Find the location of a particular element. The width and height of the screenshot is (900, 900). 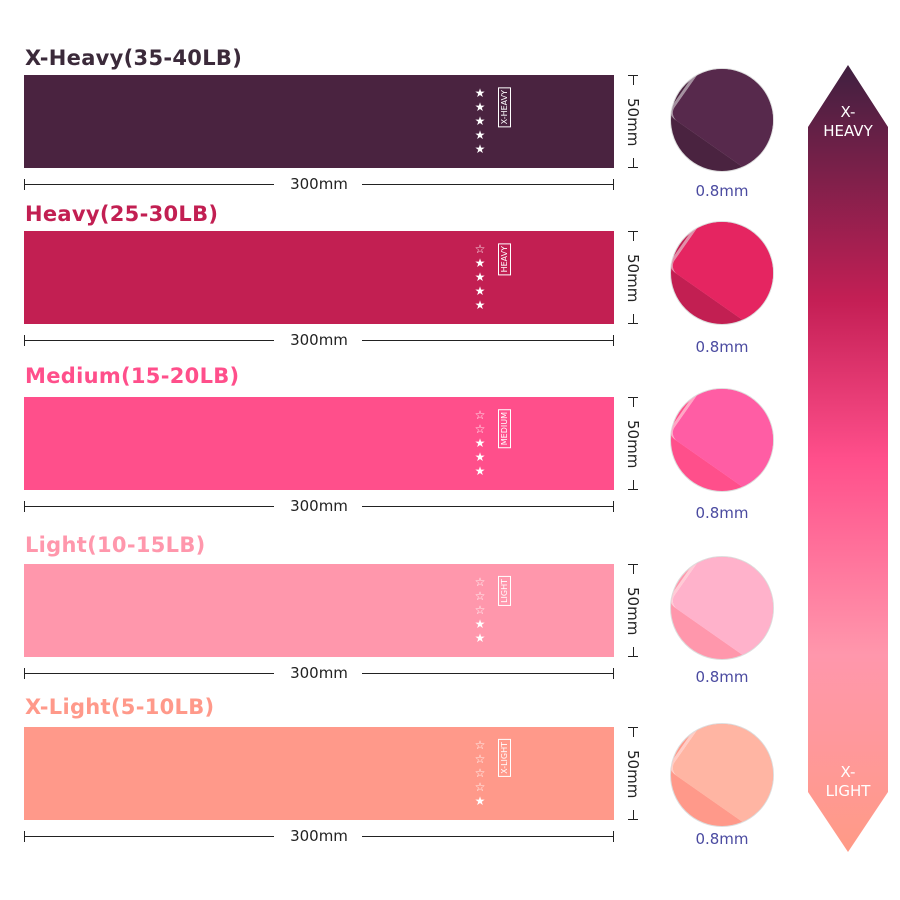

star-rating: ★ ★ ★ ☆ ☆ is located at coordinates (480, 443).